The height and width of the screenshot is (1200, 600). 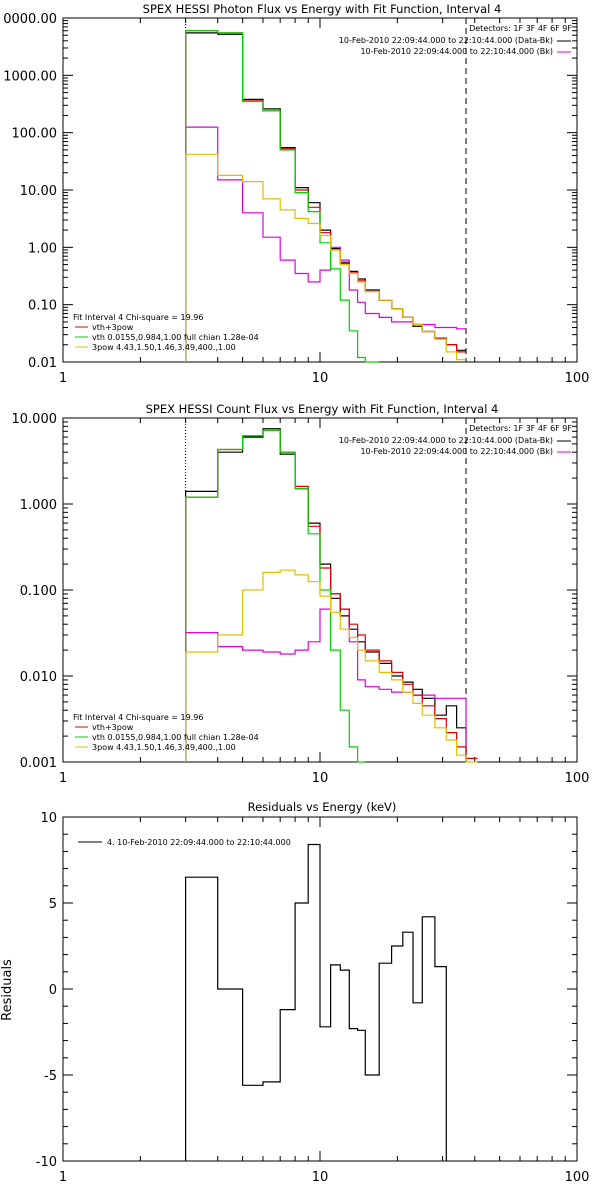 I want to click on photon-y-tick-labels: 0.01 0.10 1.00 10.00 100.00 1000.00 0000.00, so click(x=30, y=191).